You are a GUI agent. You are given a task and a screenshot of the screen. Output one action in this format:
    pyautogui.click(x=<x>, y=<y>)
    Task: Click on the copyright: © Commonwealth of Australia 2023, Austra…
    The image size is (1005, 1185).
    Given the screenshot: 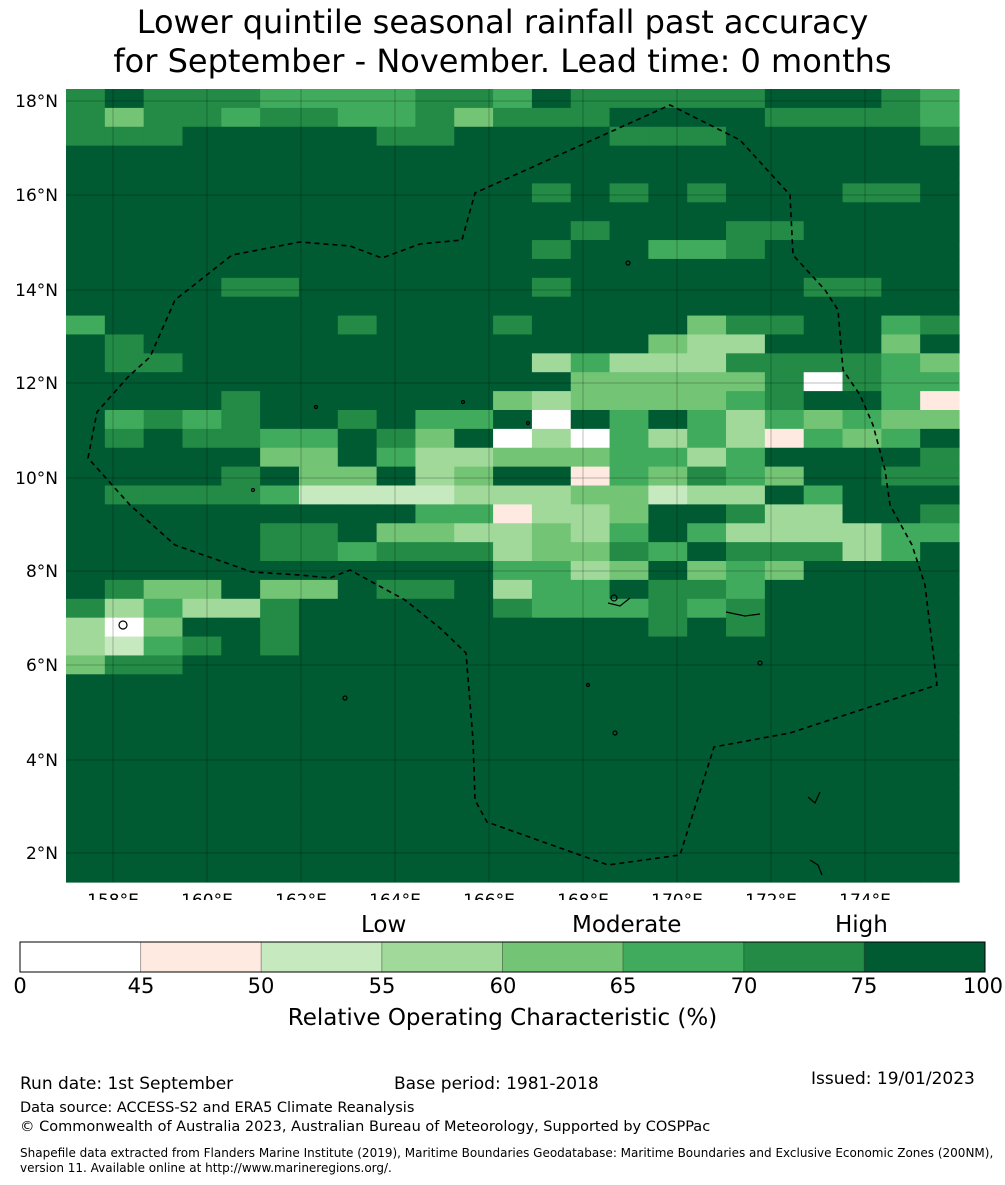 What is the action you would take?
    pyautogui.click(x=365, y=1127)
    